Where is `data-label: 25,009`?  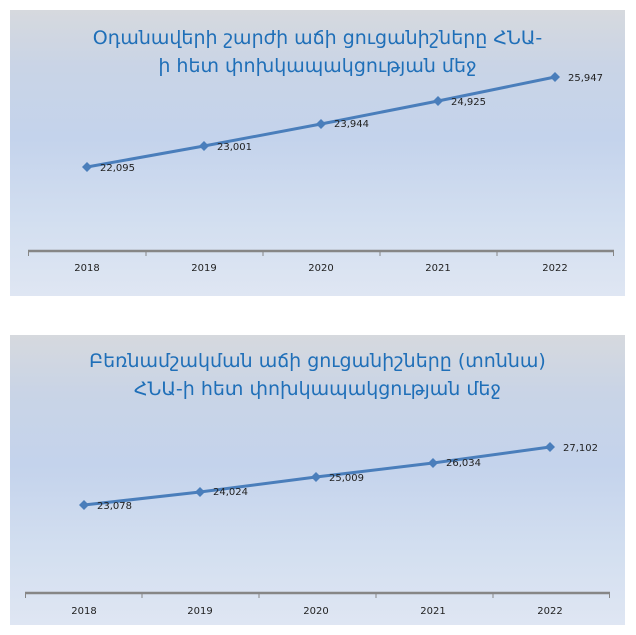 data-label: 25,009 is located at coordinates (346, 478).